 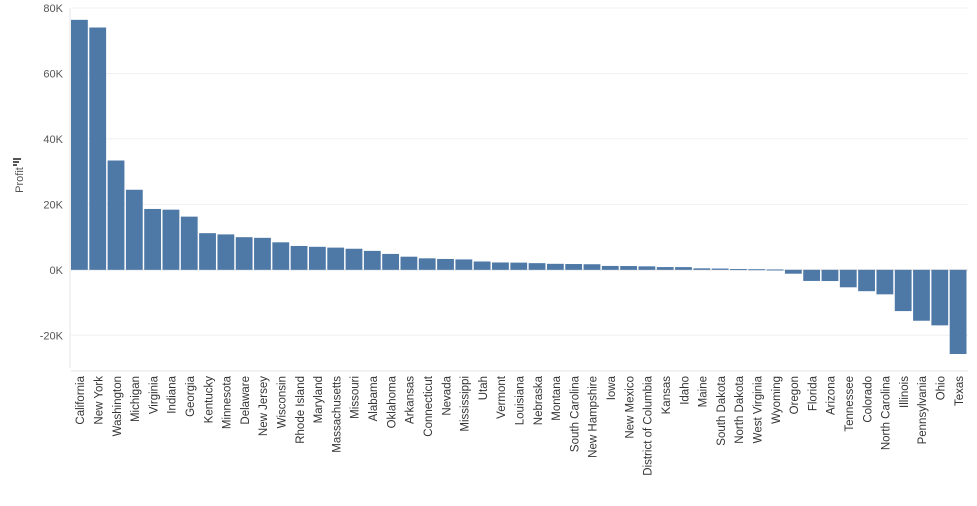 What do you see at coordinates (17, 162) in the screenshot?
I see `sort-icon` at bounding box center [17, 162].